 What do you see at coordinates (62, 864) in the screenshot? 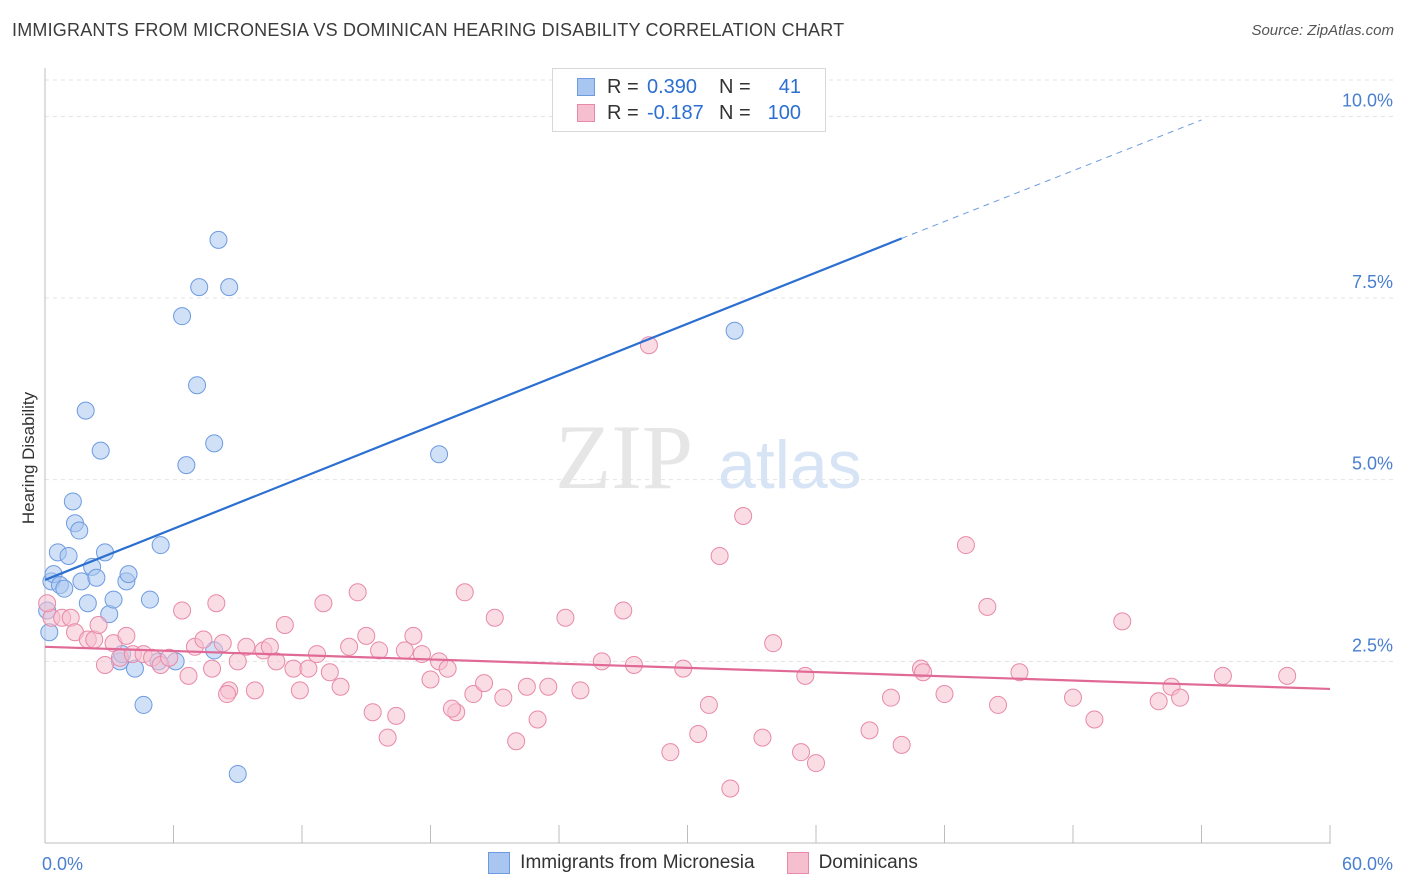
I see `x-tick-label: 0.0%` at bounding box center [62, 864].